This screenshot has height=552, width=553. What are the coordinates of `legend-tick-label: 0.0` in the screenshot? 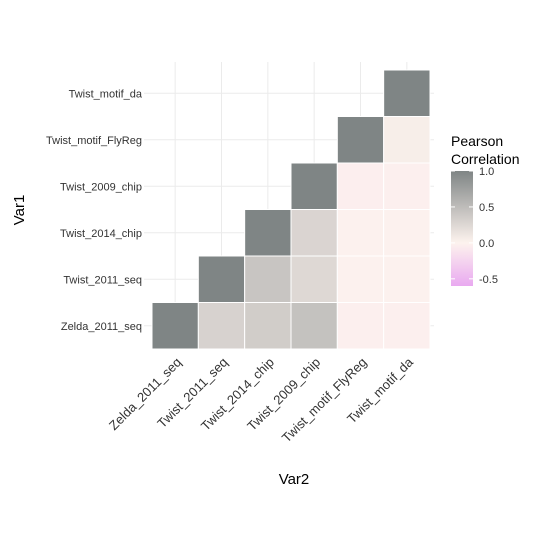 It's located at (486, 244).